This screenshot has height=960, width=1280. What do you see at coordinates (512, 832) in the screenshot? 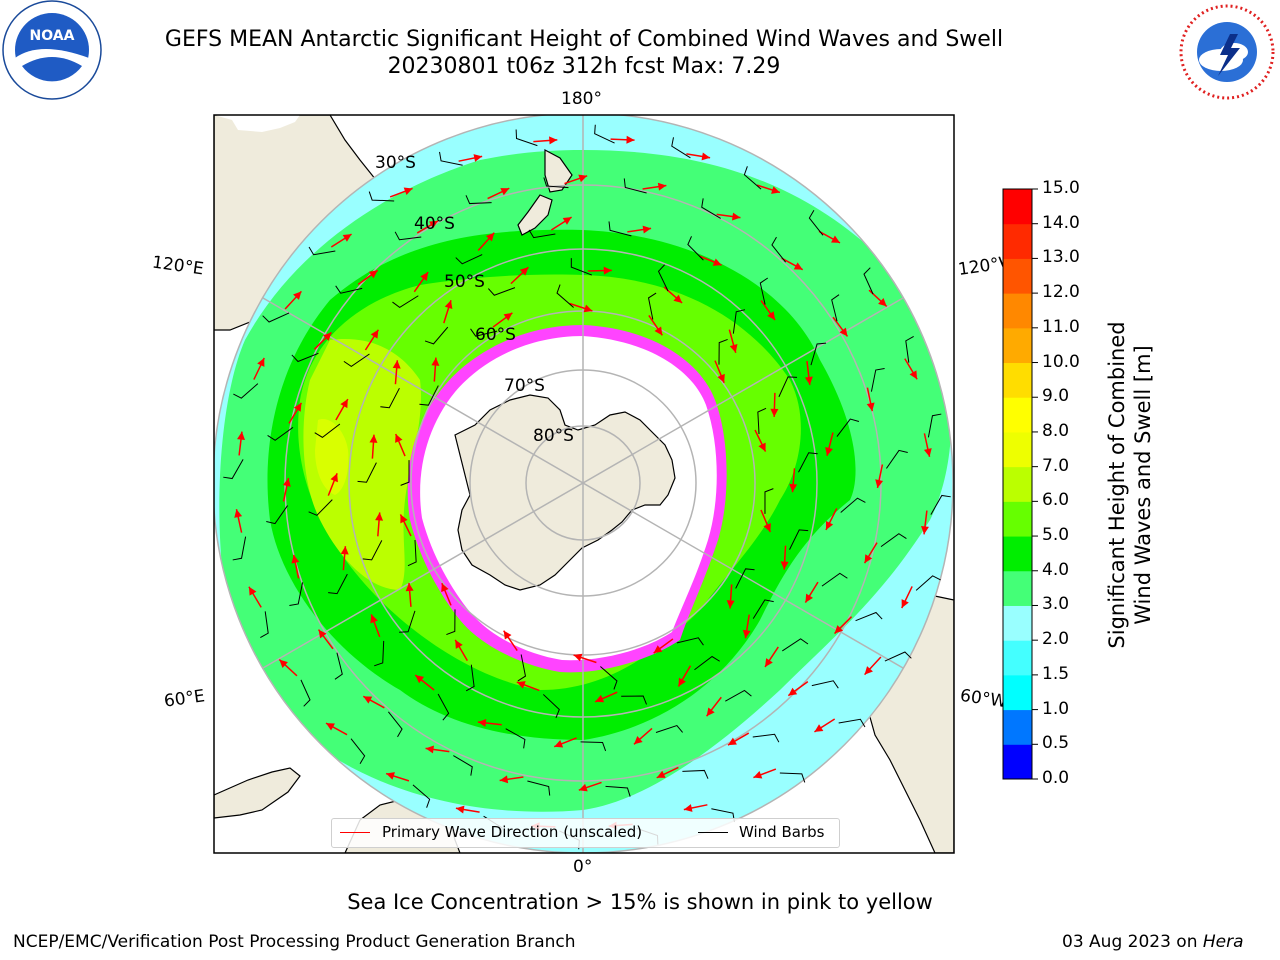
I see `legend-wave-label: Primary Wave Direction (unscaled)` at bounding box center [512, 832].